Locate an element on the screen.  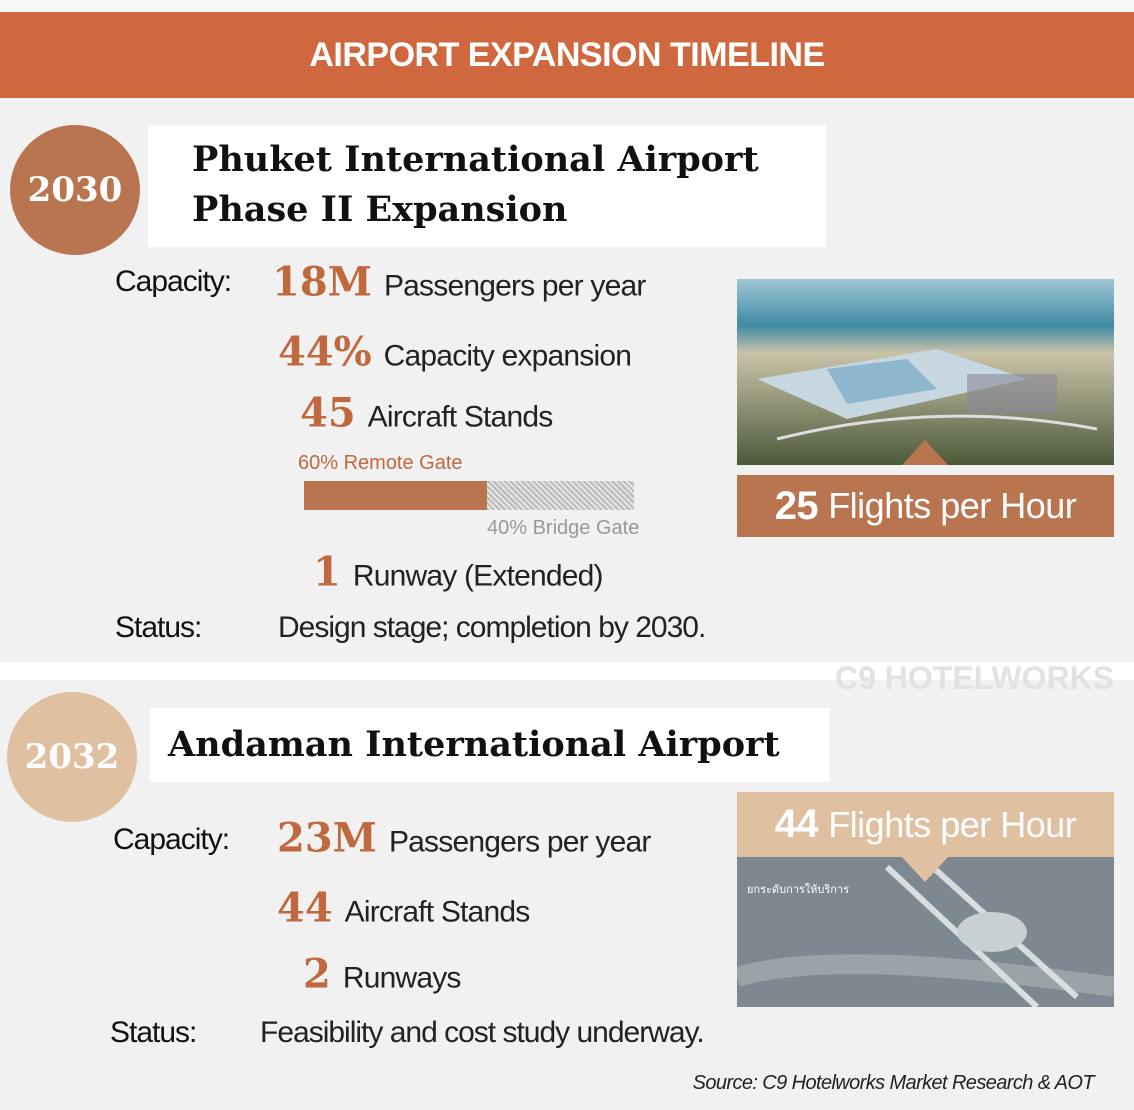
capacity-item: 18M Passengers per year is located at coordinates (459, 282).